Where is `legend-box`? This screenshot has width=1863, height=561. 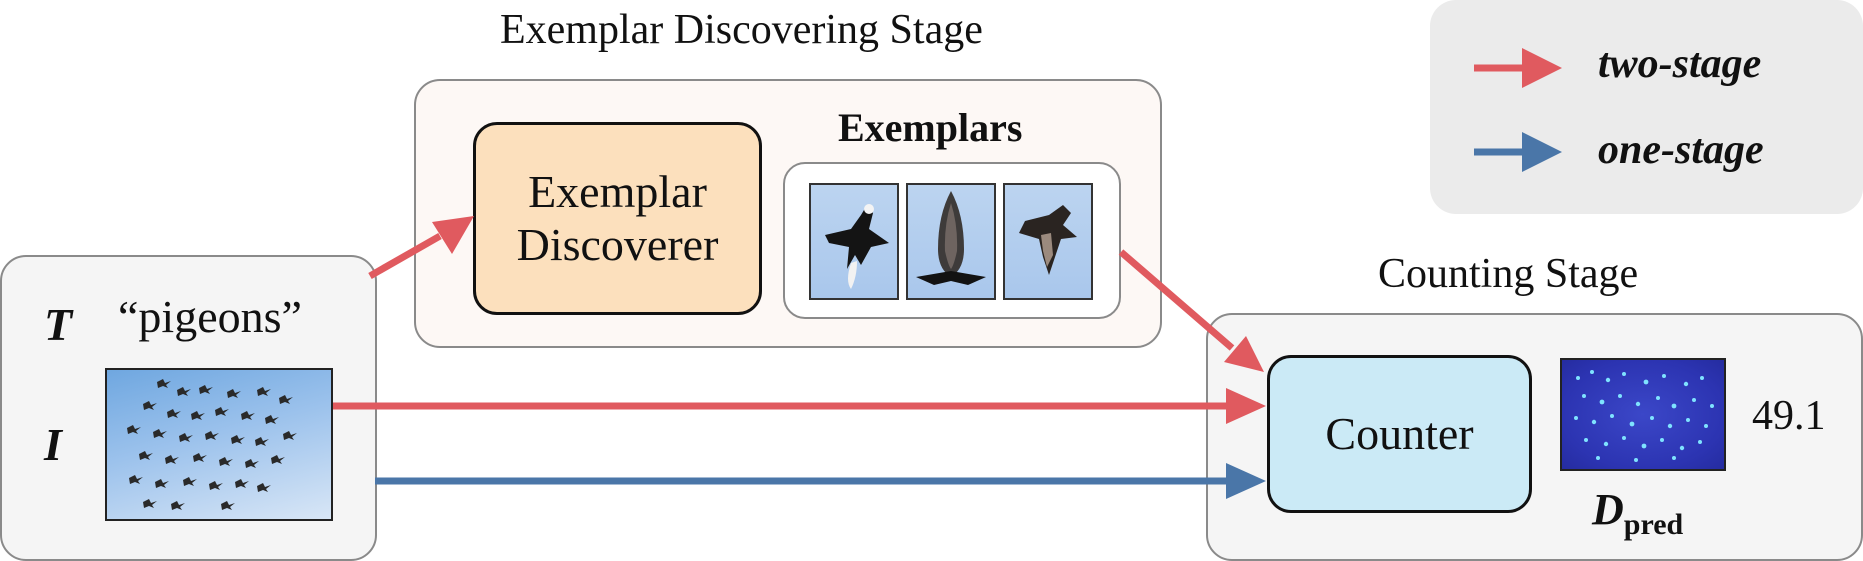 legend-box is located at coordinates (1646, 107).